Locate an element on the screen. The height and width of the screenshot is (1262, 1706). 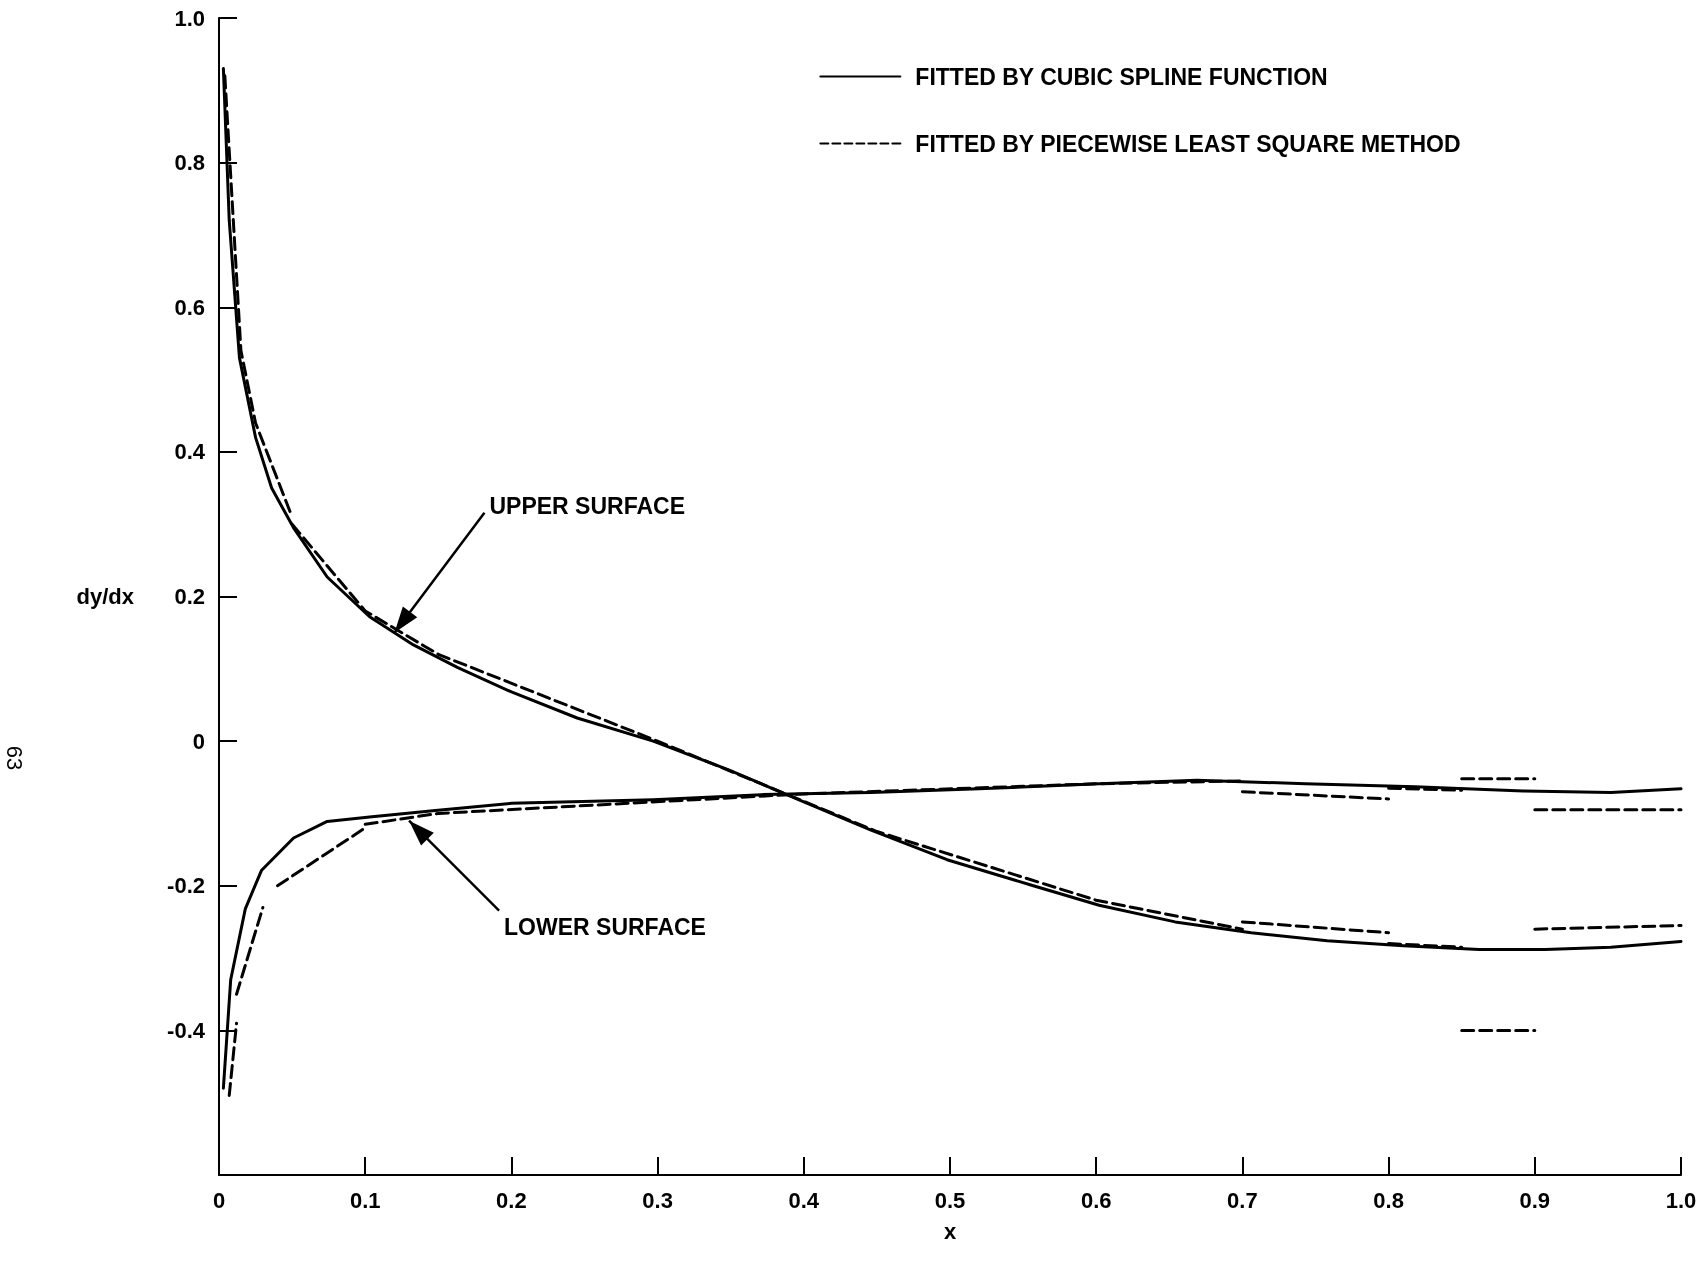
x-tick-label: 0.2 is located at coordinates (511, 1200).